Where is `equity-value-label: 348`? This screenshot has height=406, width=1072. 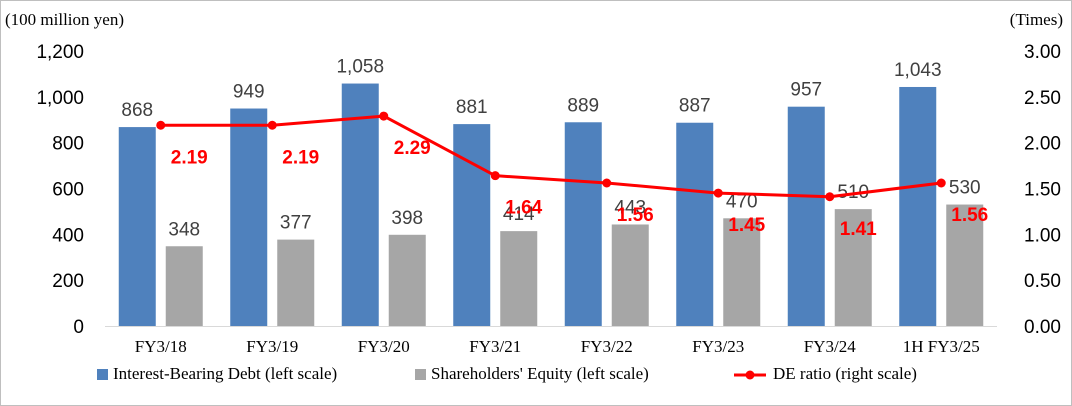
equity-value-label: 348 is located at coordinates (184, 229).